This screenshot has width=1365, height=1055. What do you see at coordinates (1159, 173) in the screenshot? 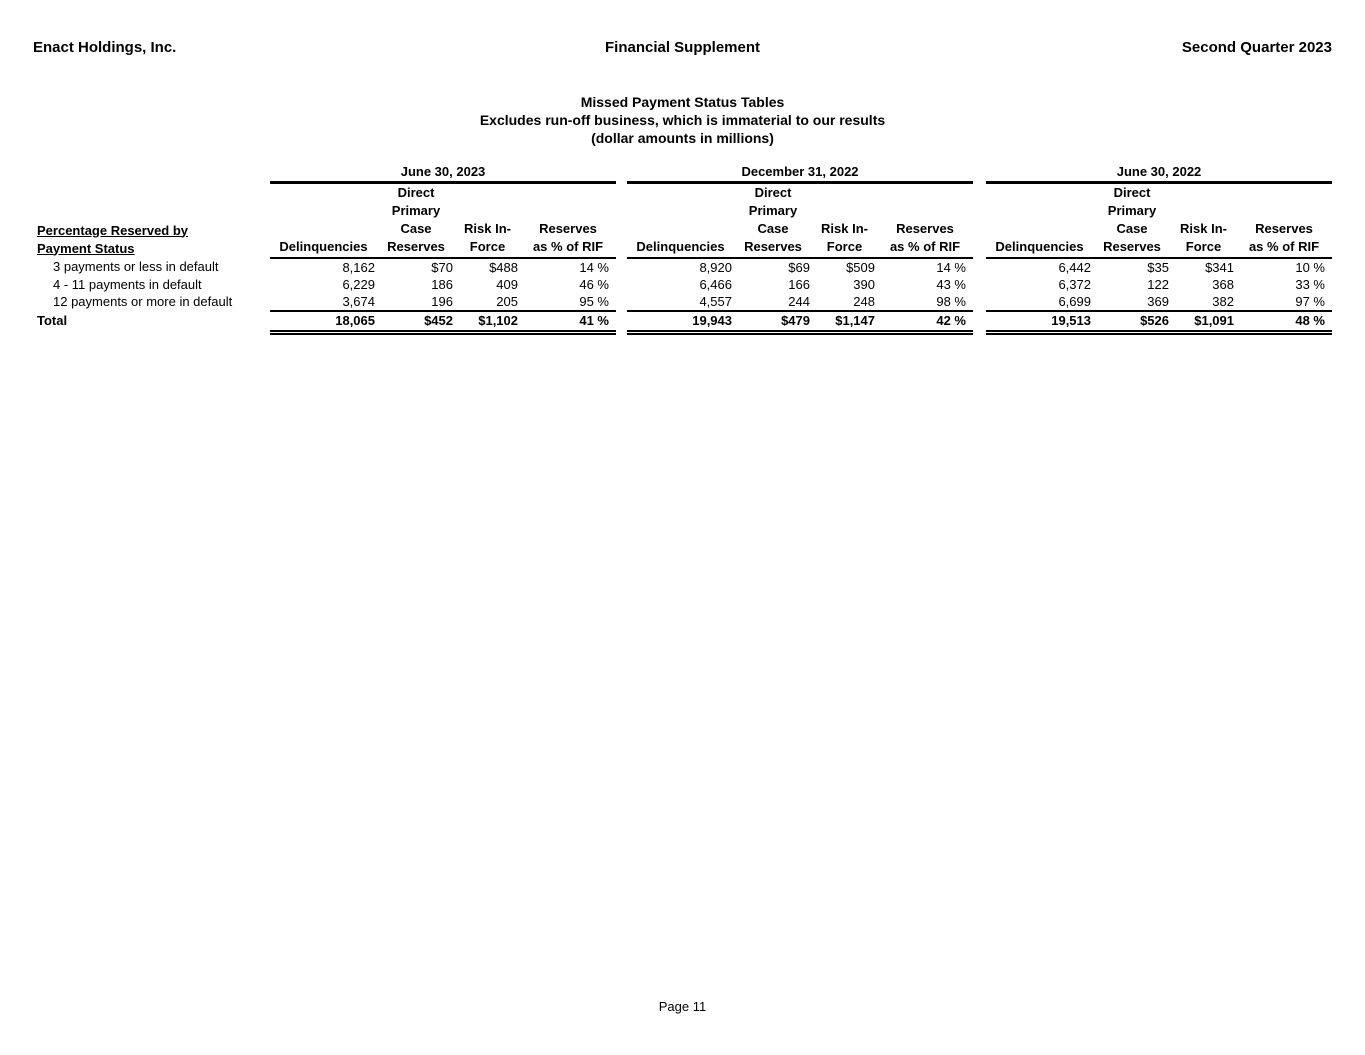
I see `date-group-header: June 30, 2022` at bounding box center [1159, 173].